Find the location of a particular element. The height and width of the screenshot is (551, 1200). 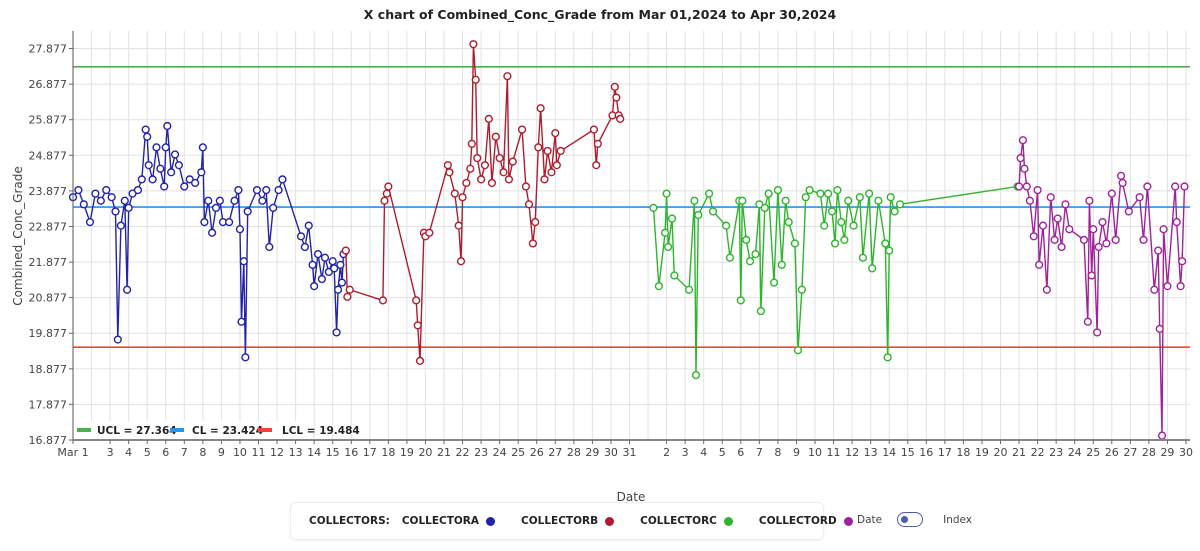

legend-swatch-ucl is located at coordinates (84, 430).